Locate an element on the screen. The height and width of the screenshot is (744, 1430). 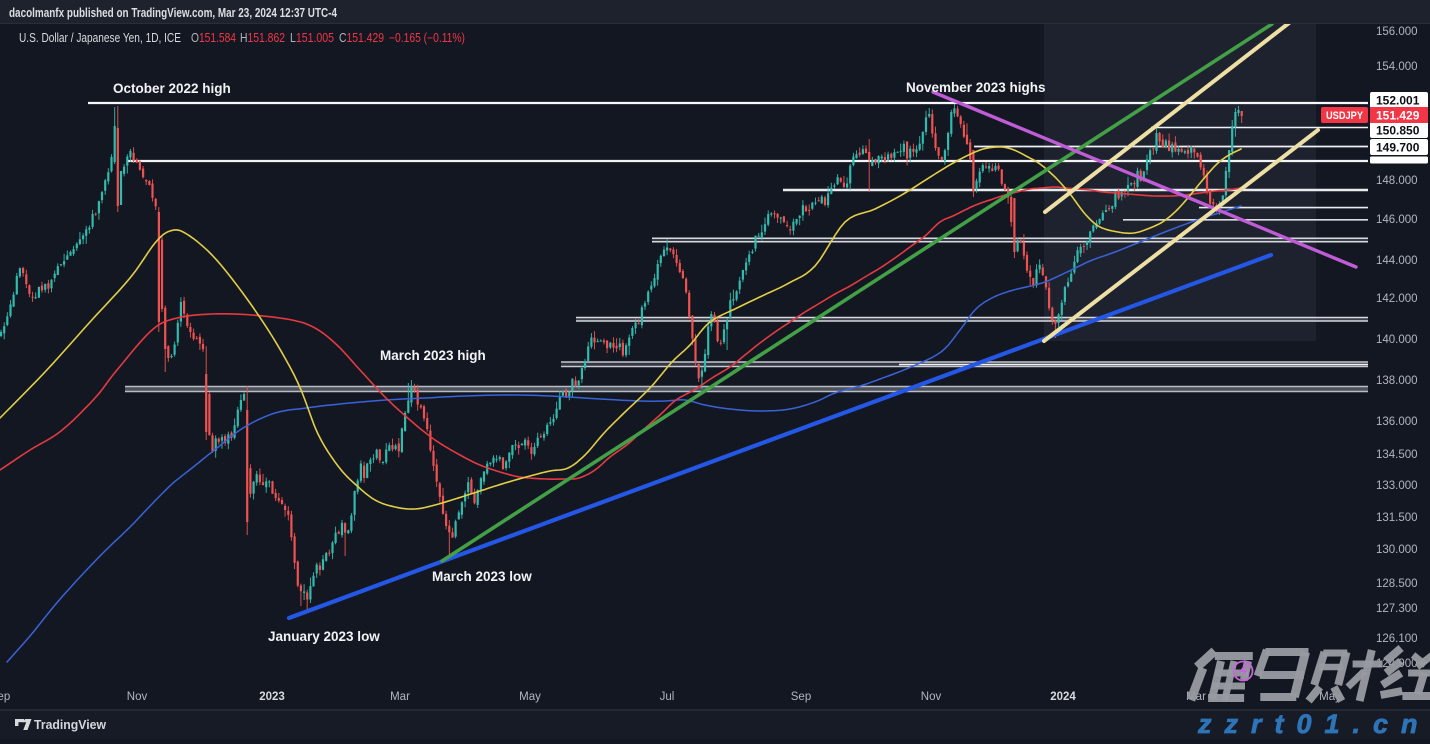
svg-text: 2024 is located at coordinates (1063, 697).